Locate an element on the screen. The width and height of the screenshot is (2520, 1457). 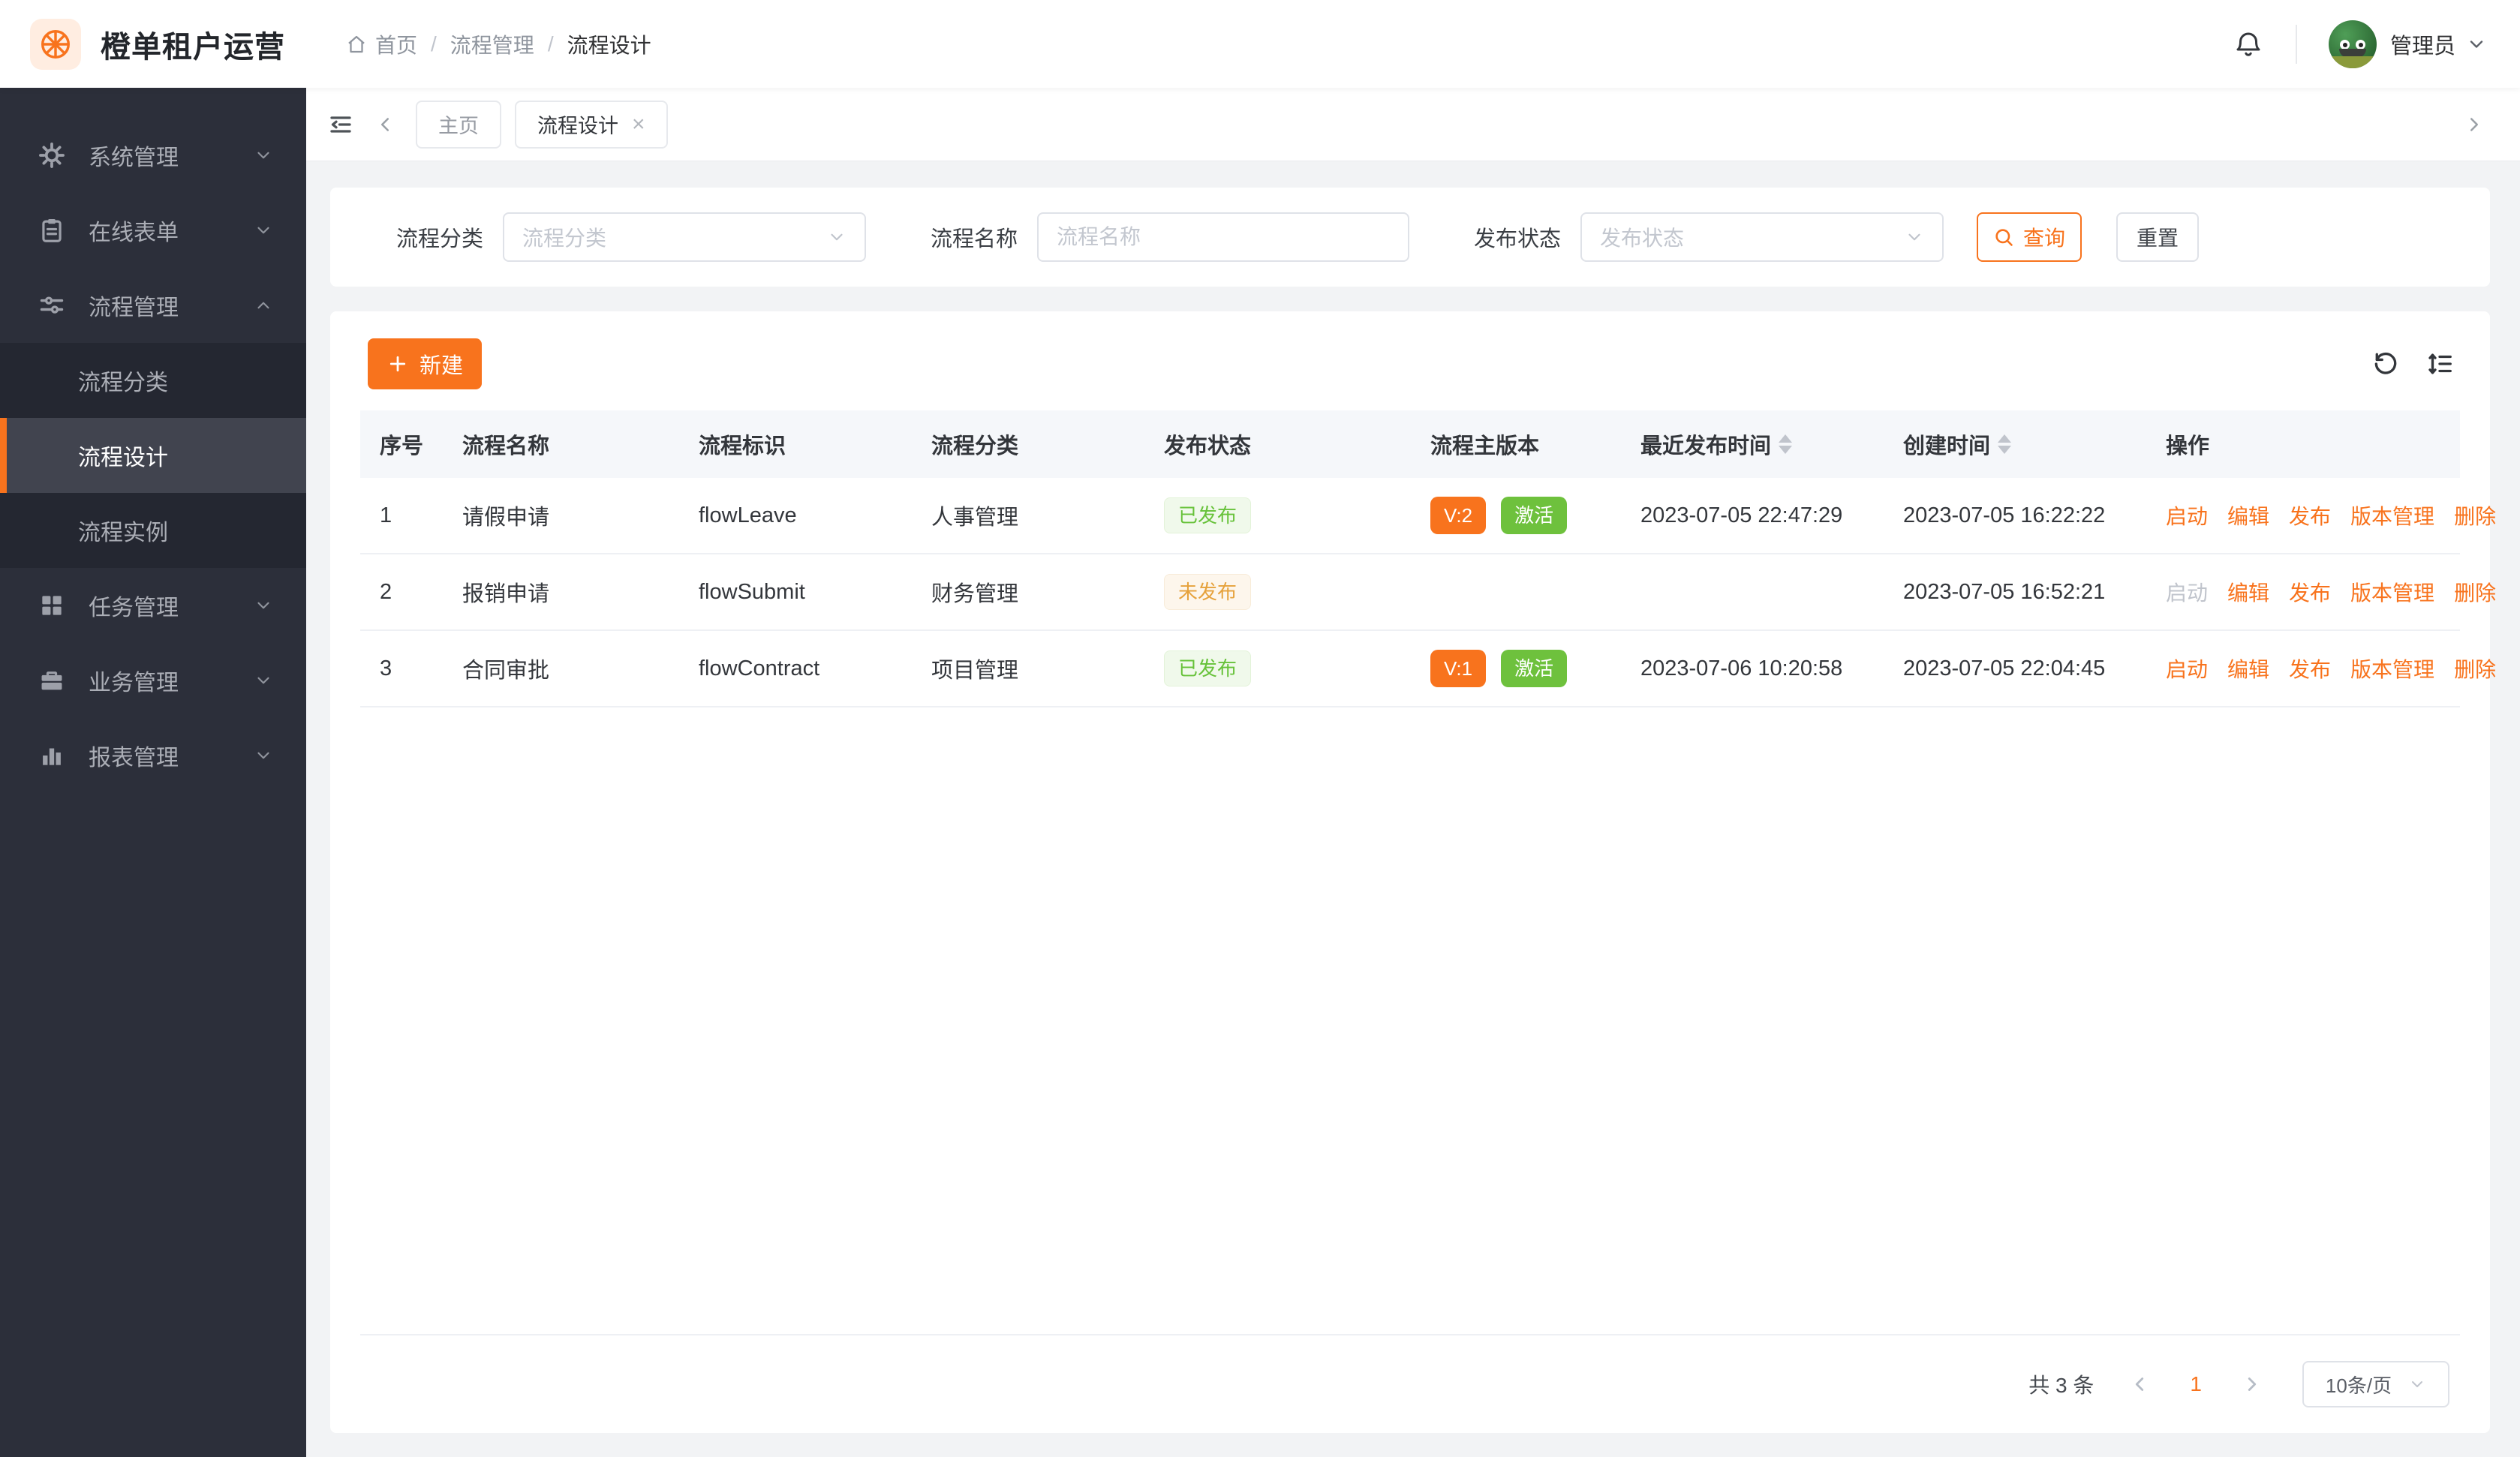
sidebar-item-0: 系统管理 is located at coordinates (153, 156).